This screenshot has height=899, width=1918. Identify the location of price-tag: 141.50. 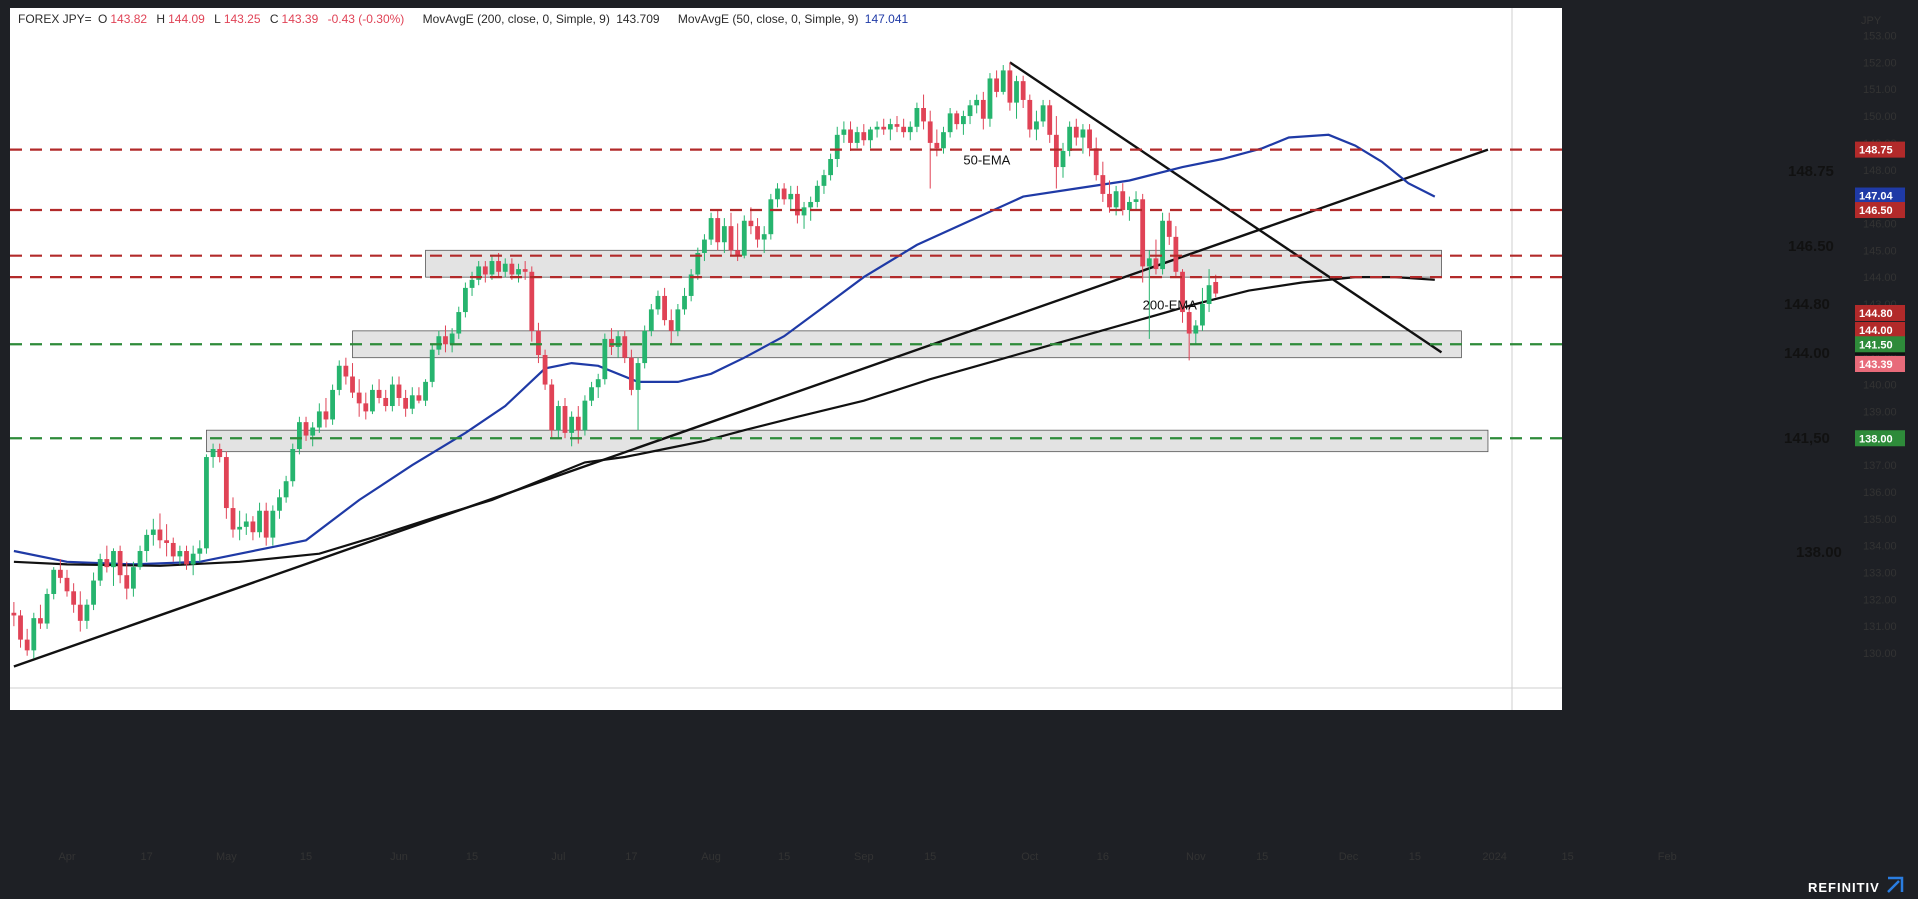
(1880, 344).